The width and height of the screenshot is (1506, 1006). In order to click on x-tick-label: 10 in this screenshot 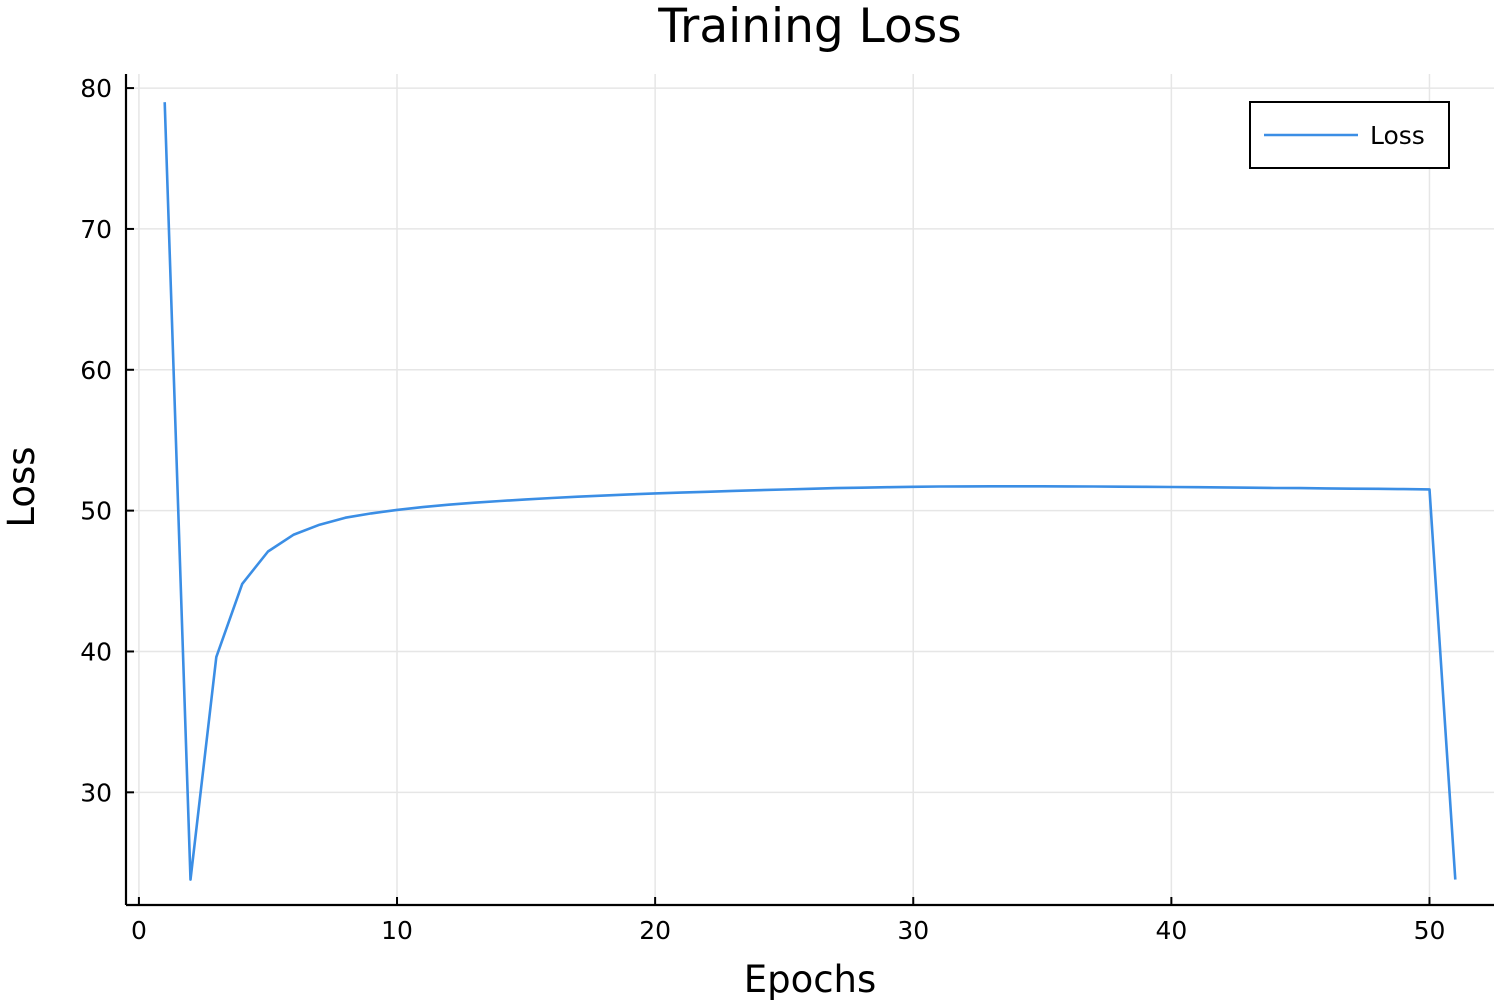, I will do `click(397, 930)`.